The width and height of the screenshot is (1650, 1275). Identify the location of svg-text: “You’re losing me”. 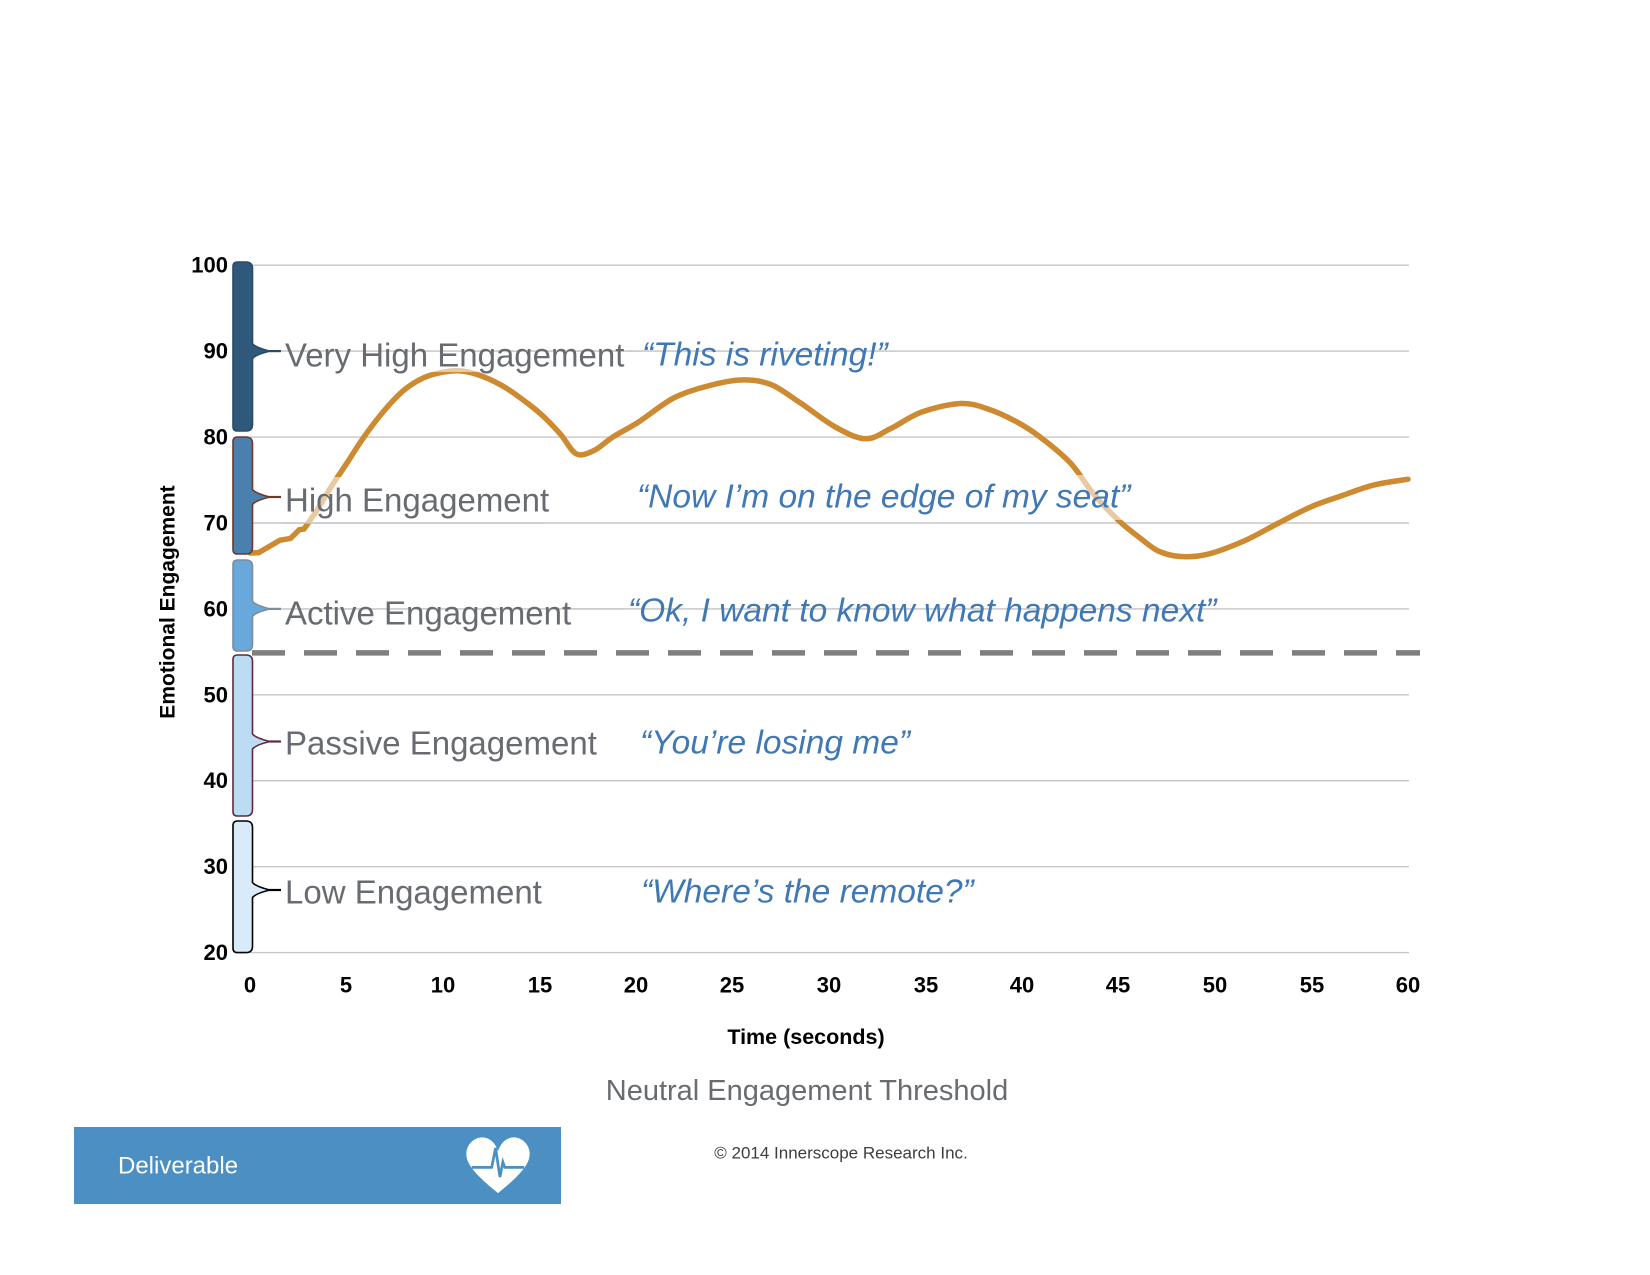
(776, 743).